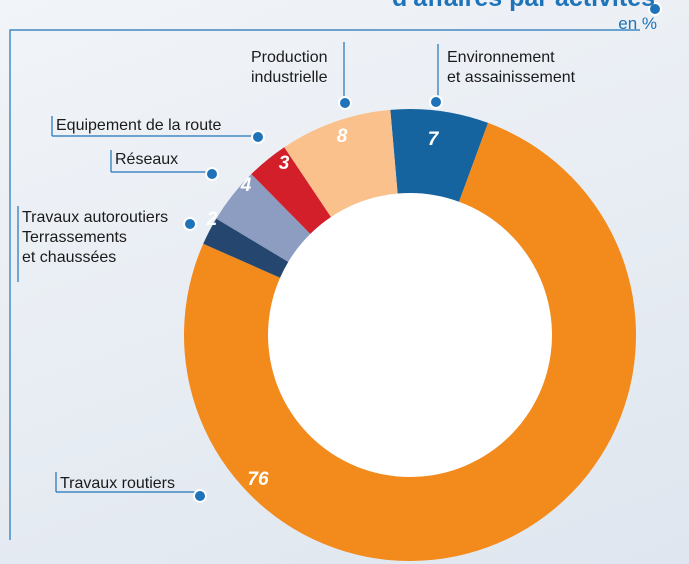 This screenshot has width=689, height=564. I want to click on value-label: 4, so click(246, 185).